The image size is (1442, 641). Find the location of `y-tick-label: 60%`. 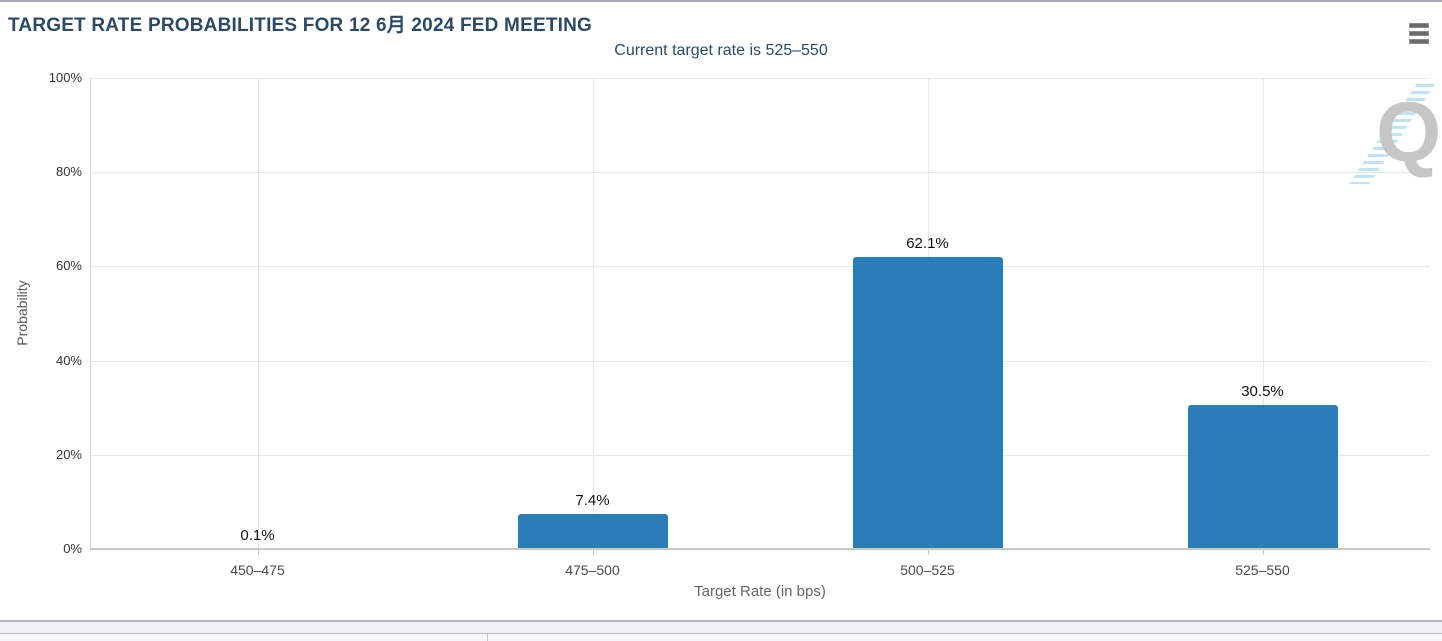

y-tick-label: 60% is located at coordinates (68, 266).